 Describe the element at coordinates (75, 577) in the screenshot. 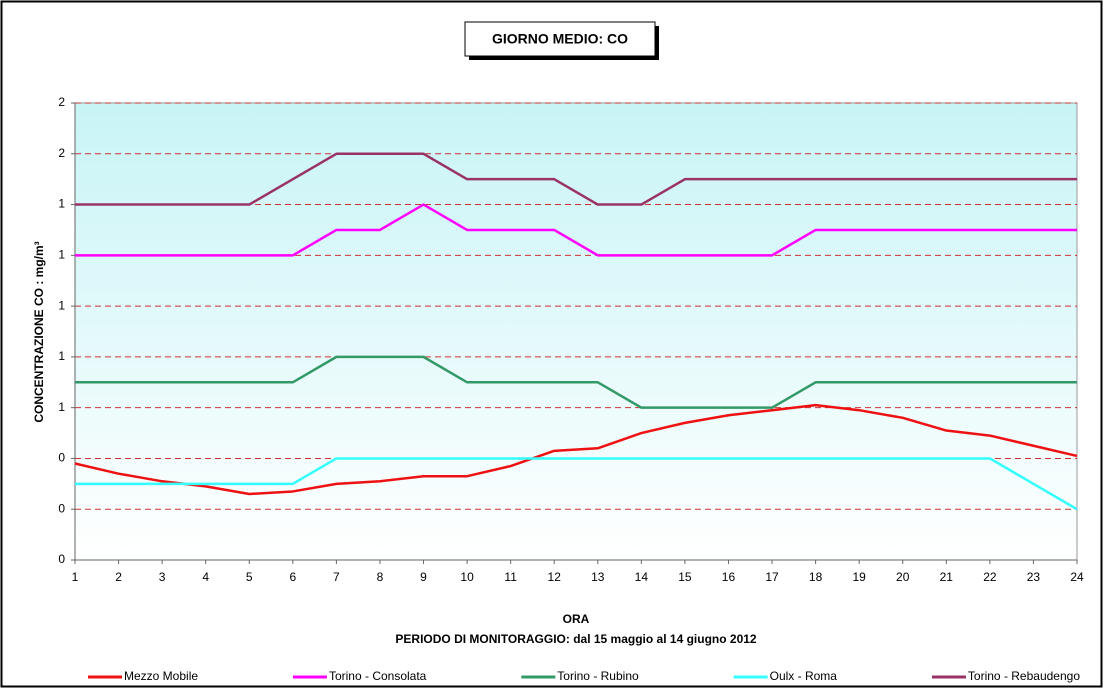

I see `x-tick-label: 1` at that location.